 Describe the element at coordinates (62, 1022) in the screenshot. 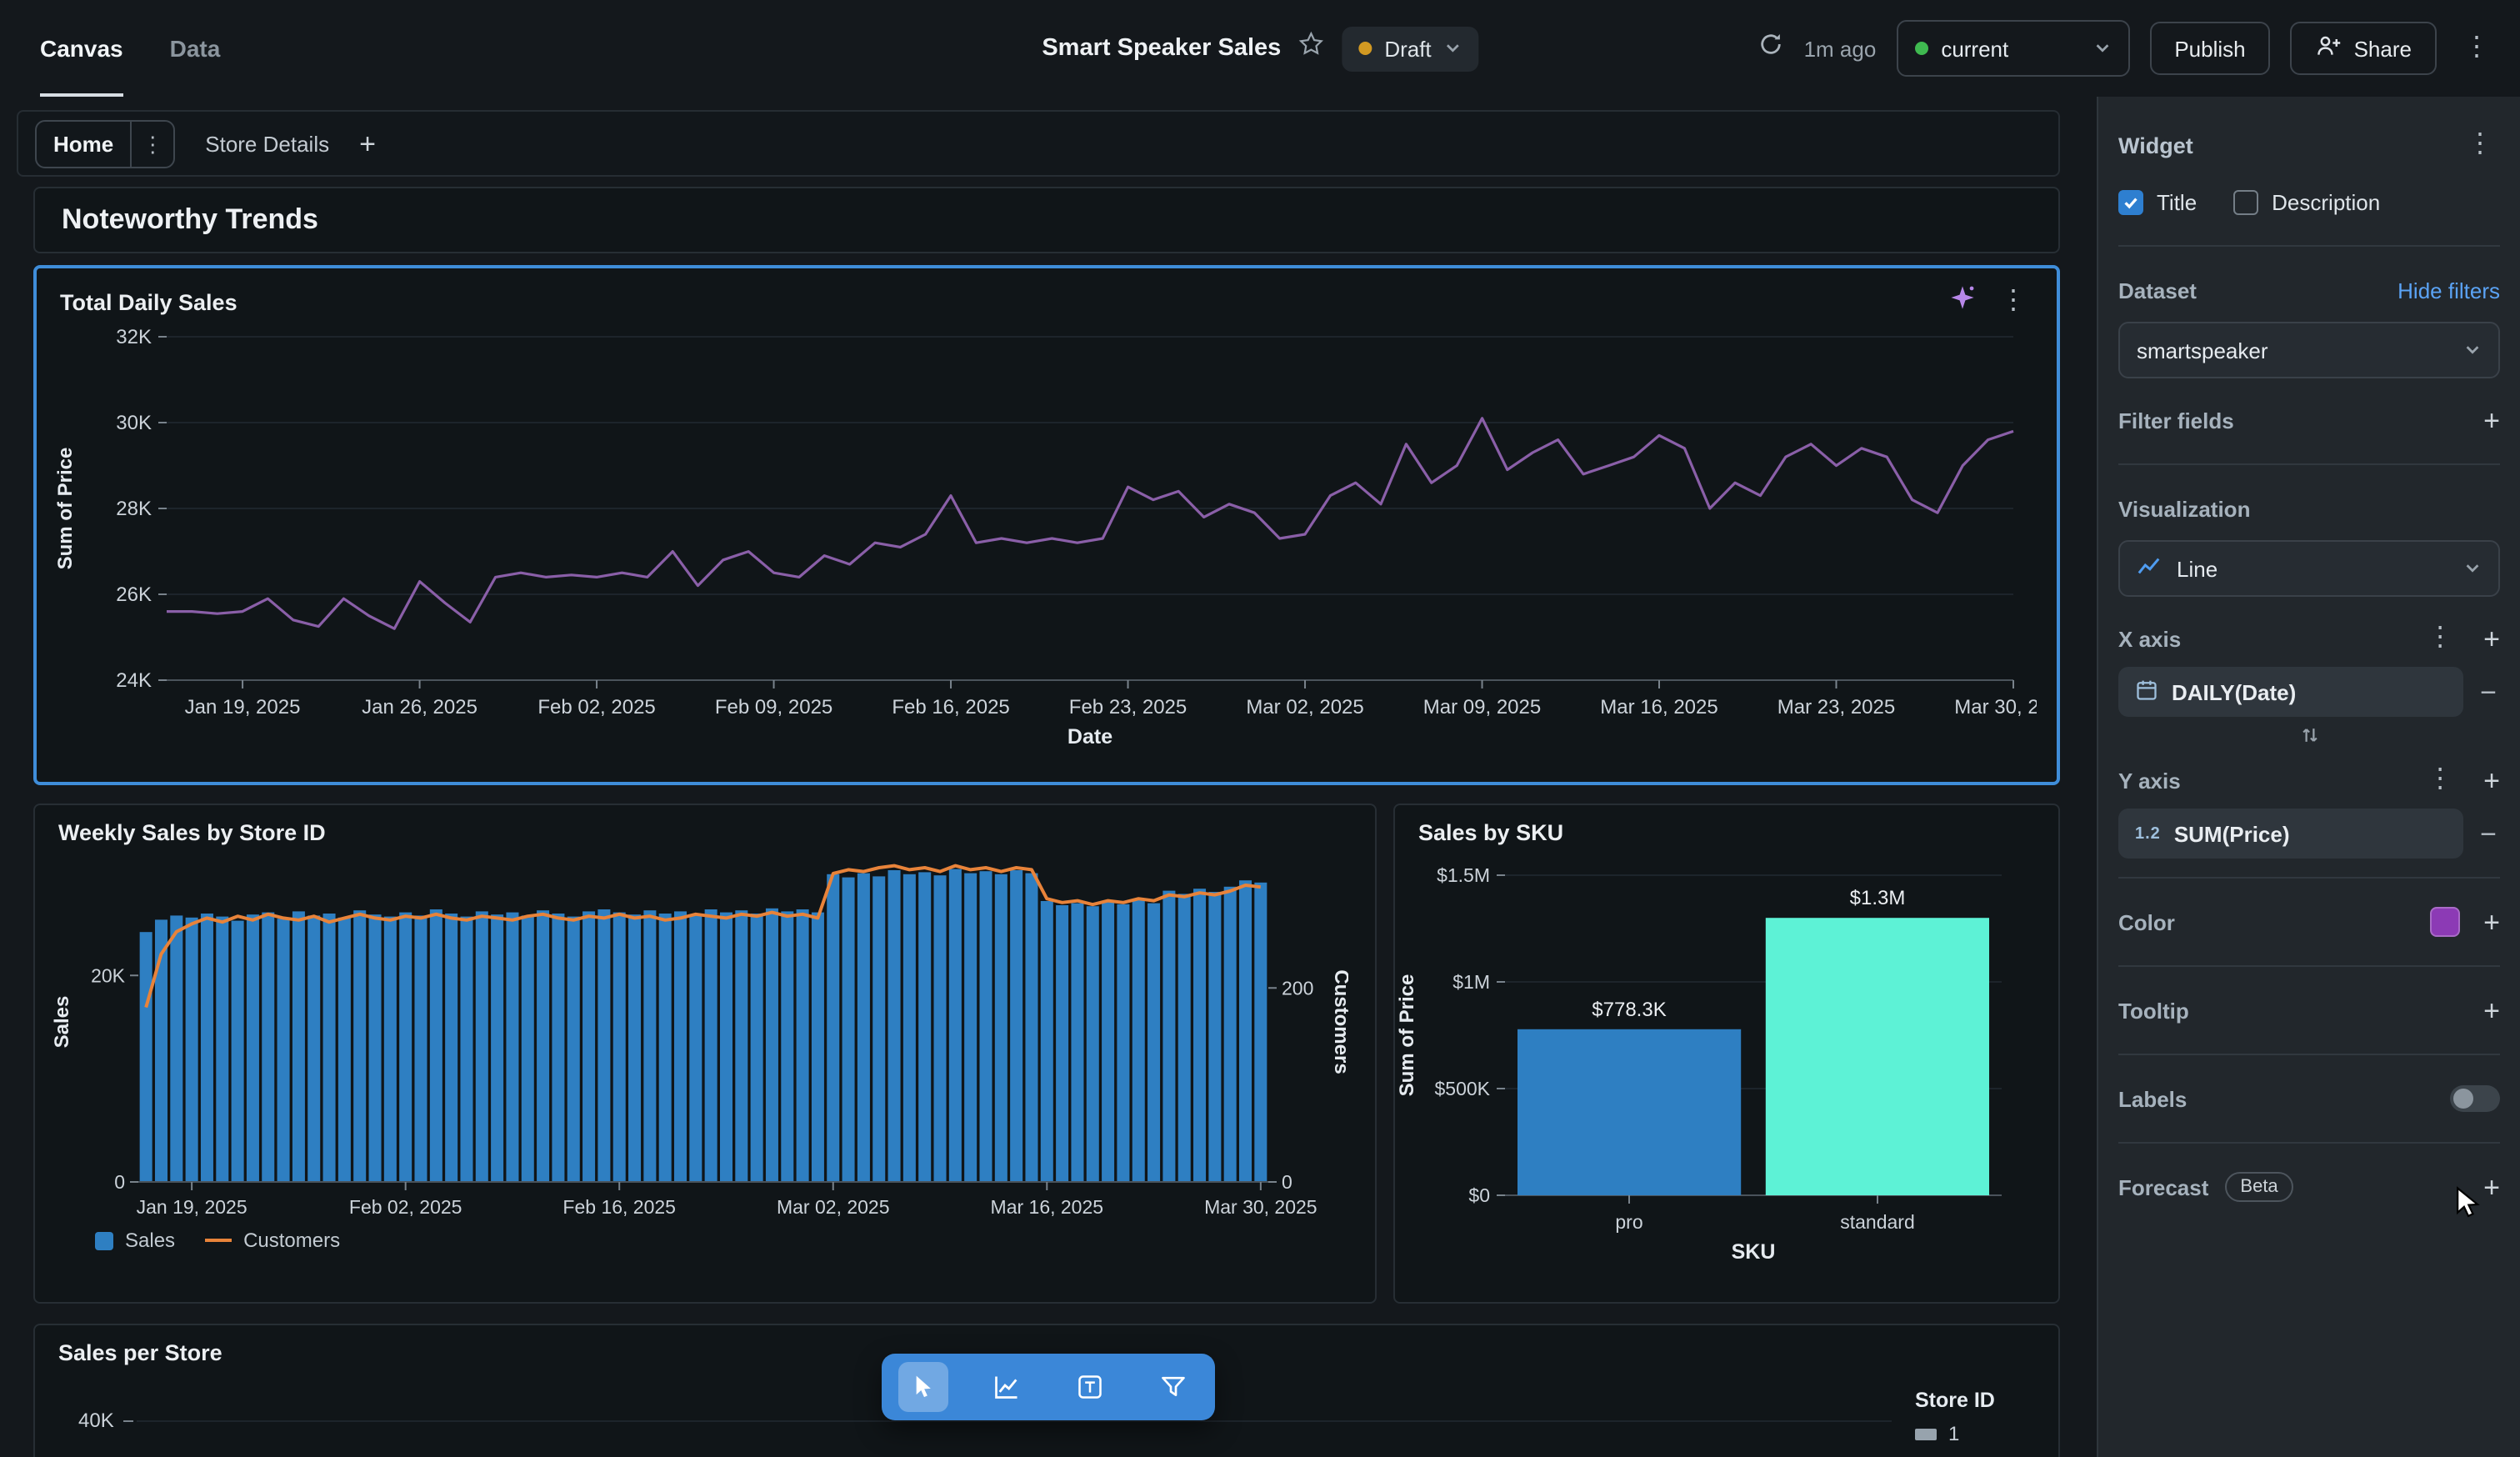

I see `svg-text: Sales` at that location.